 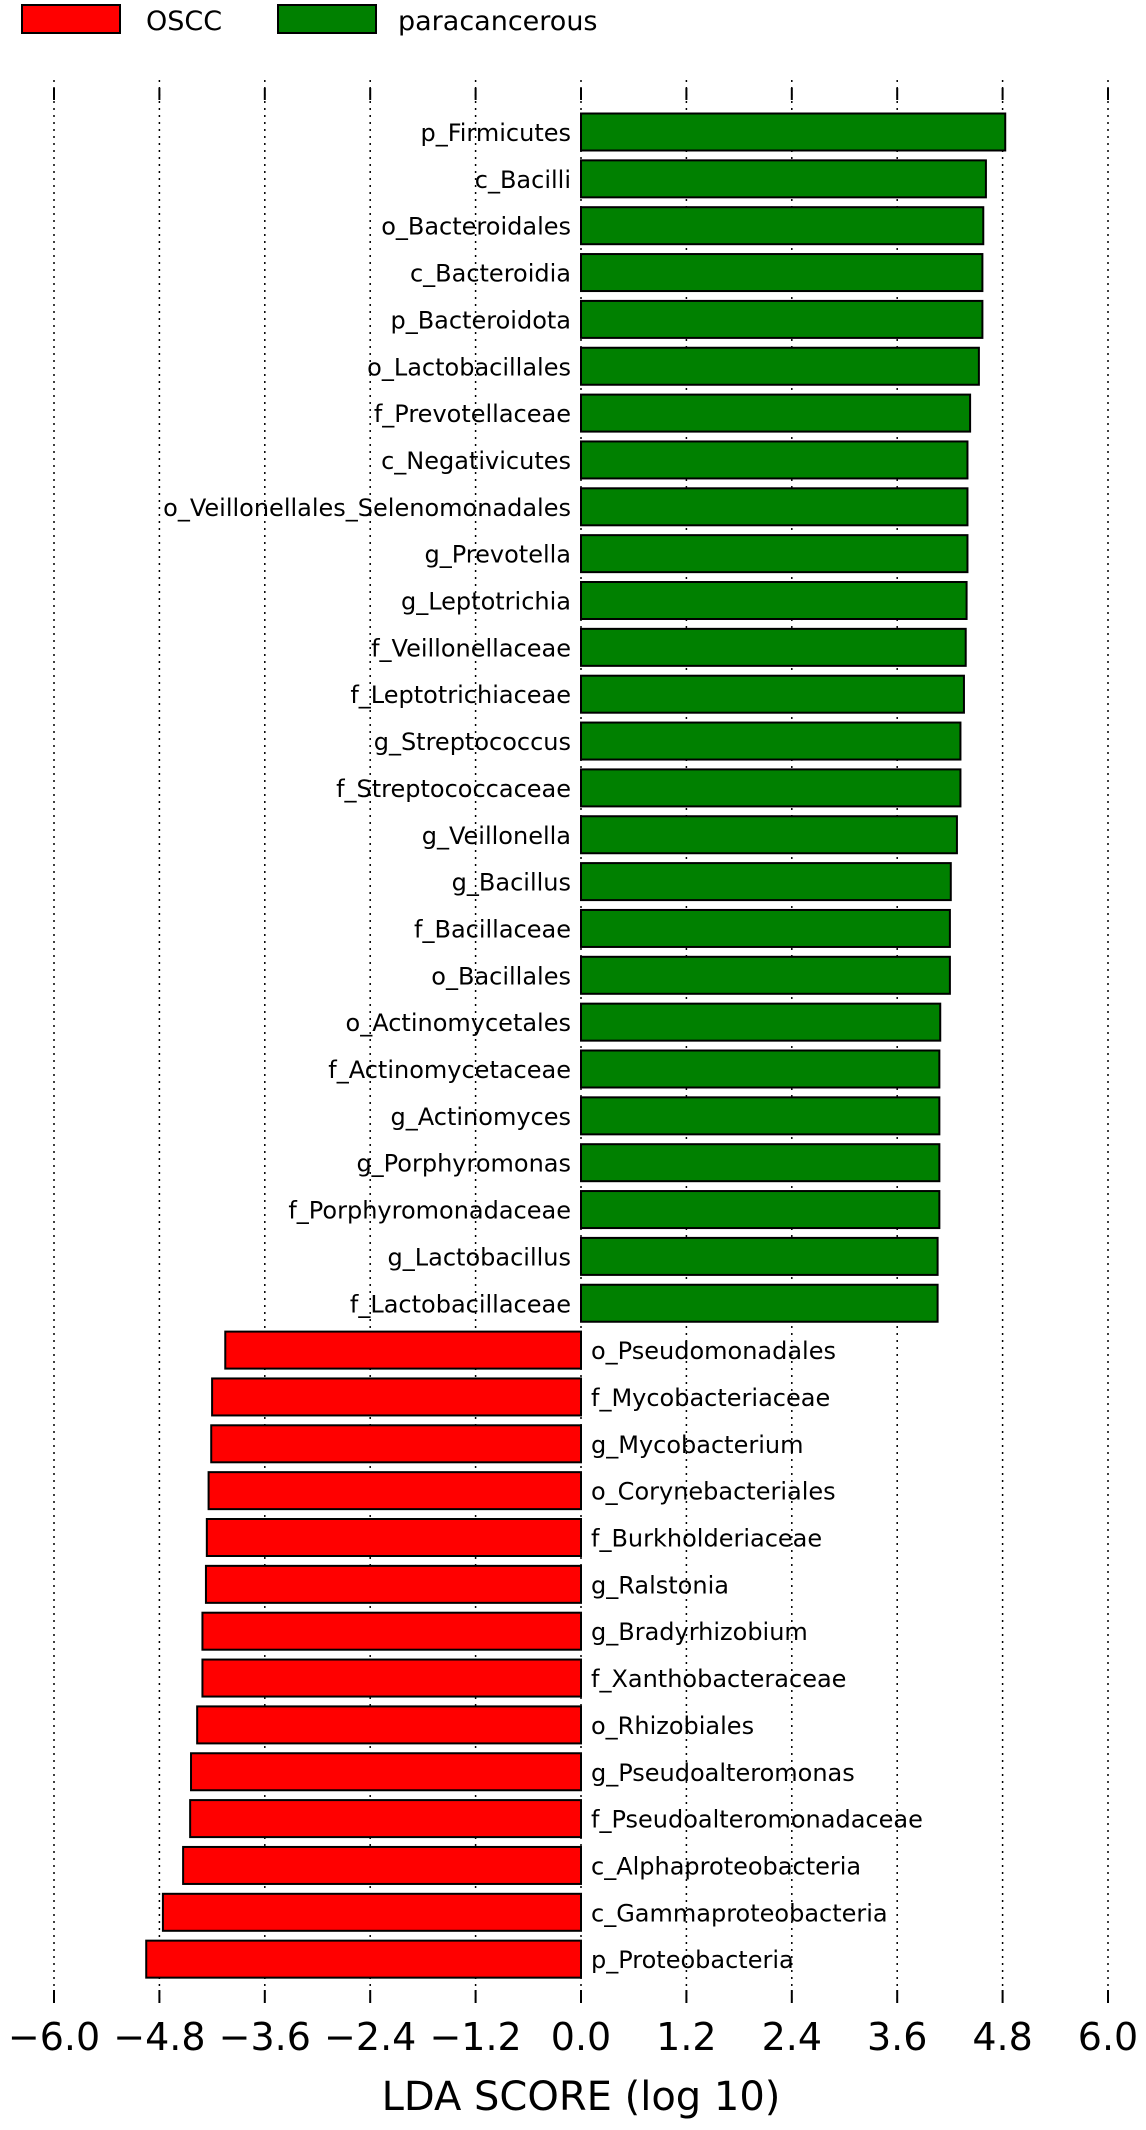 What do you see at coordinates (486, 602) in the screenshot?
I see `bar-label-g_Leptotrichia: g_Leptotrichia` at bounding box center [486, 602].